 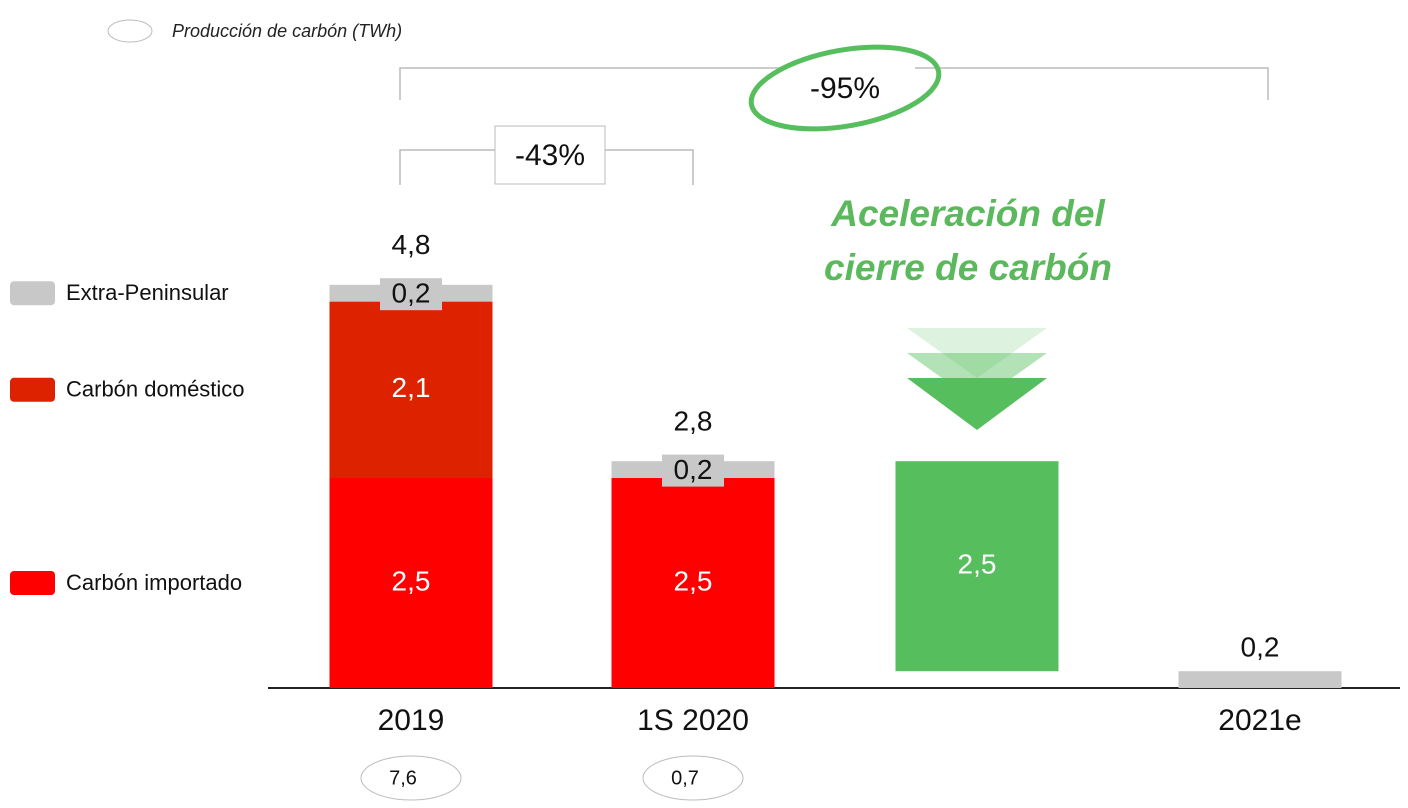 I want to click on highlight-ellipse, so click(x=845, y=88).